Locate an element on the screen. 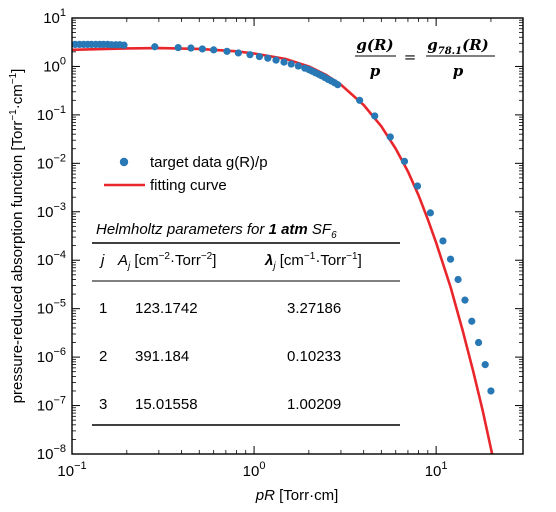 The width and height of the screenshot is (556, 512). y-tick-label: 10⁻⁵ is located at coordinates (51, 308).